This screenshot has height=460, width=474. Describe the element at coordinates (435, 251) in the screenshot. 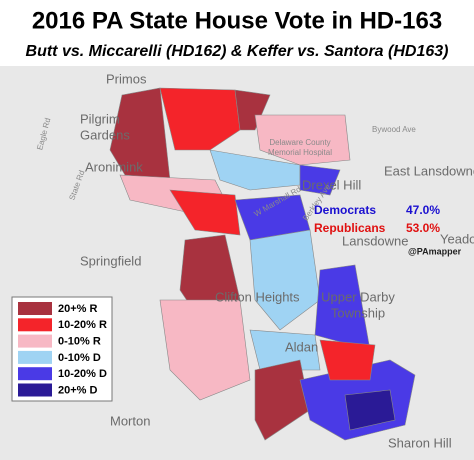

I see `credit: @PAmapper` at that location.